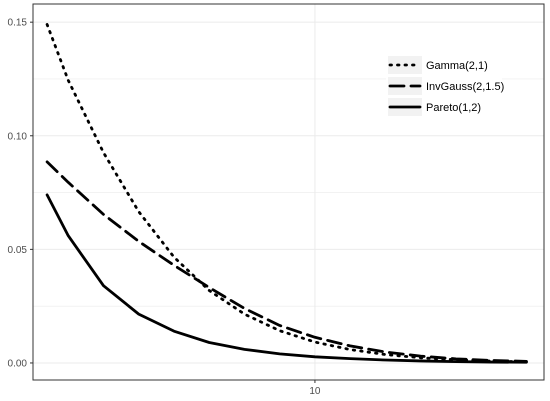 This screenshot has width=550, height=401. Describe the element at coordinates (18, 136) in the screenshot. I see `y-tick-label: 0.10` at that location.